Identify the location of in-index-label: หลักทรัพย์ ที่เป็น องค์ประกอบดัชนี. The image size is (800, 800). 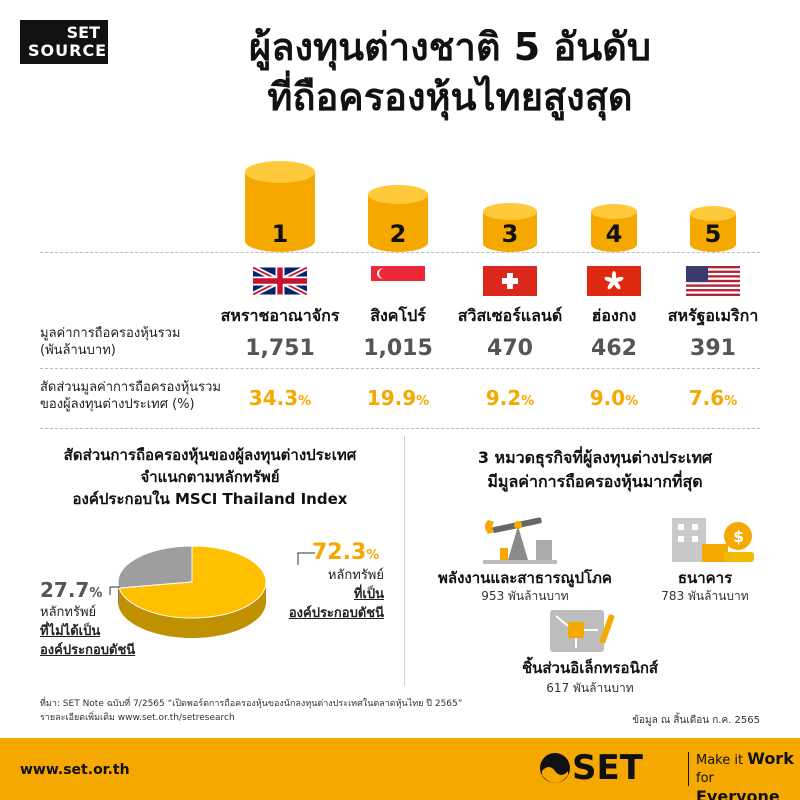
(334, 594).